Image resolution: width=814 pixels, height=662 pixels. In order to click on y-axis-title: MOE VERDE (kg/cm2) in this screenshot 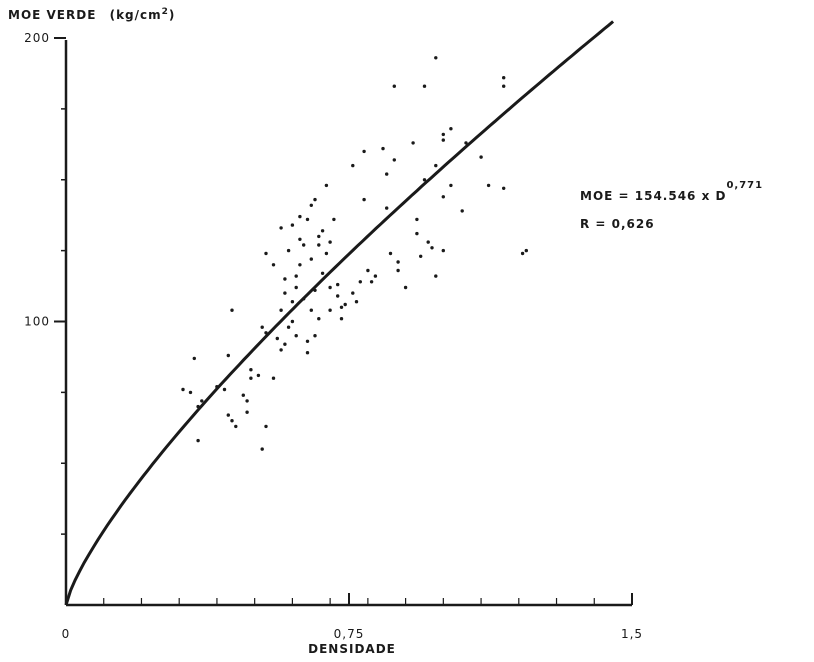, I will do `click(91, 14)`.